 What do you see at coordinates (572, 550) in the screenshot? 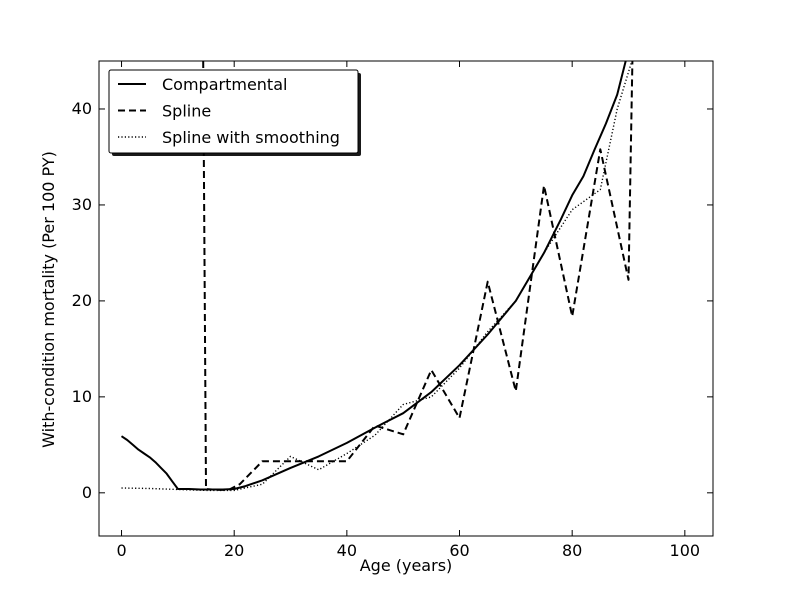
I see `x-tick-label: 80` at bounding box center [572, 550].